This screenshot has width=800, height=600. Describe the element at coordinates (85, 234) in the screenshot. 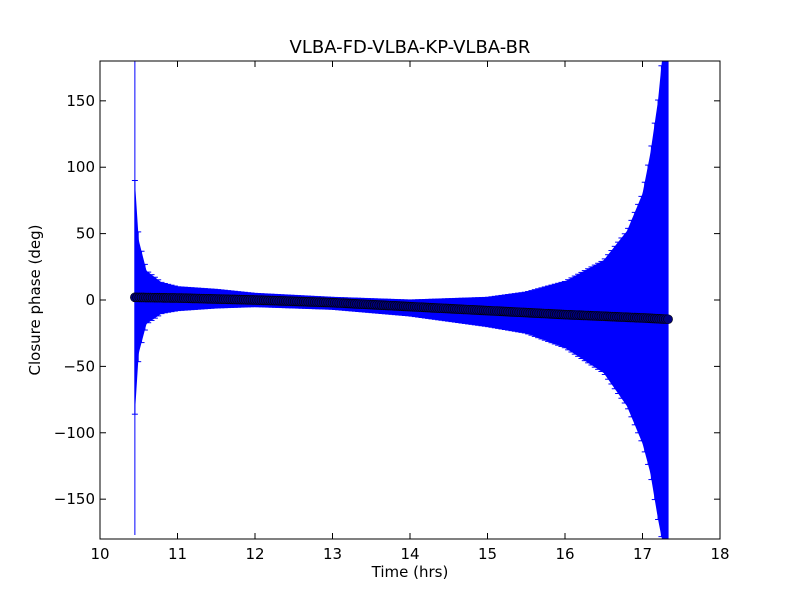

I see `y-tick-label: 50` at that location.